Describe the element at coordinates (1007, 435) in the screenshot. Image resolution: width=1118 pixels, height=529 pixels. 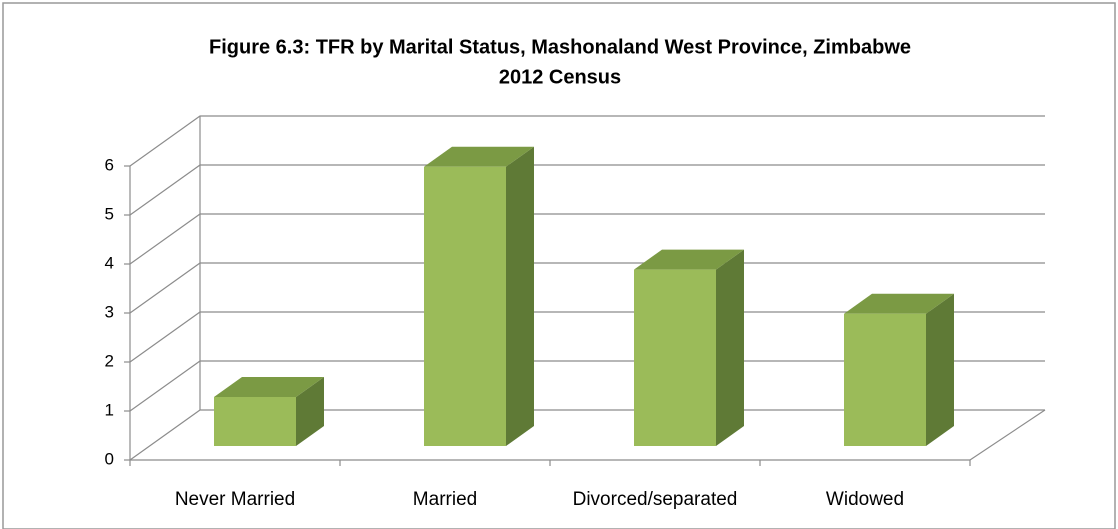
I see `floor-edge` at that location.